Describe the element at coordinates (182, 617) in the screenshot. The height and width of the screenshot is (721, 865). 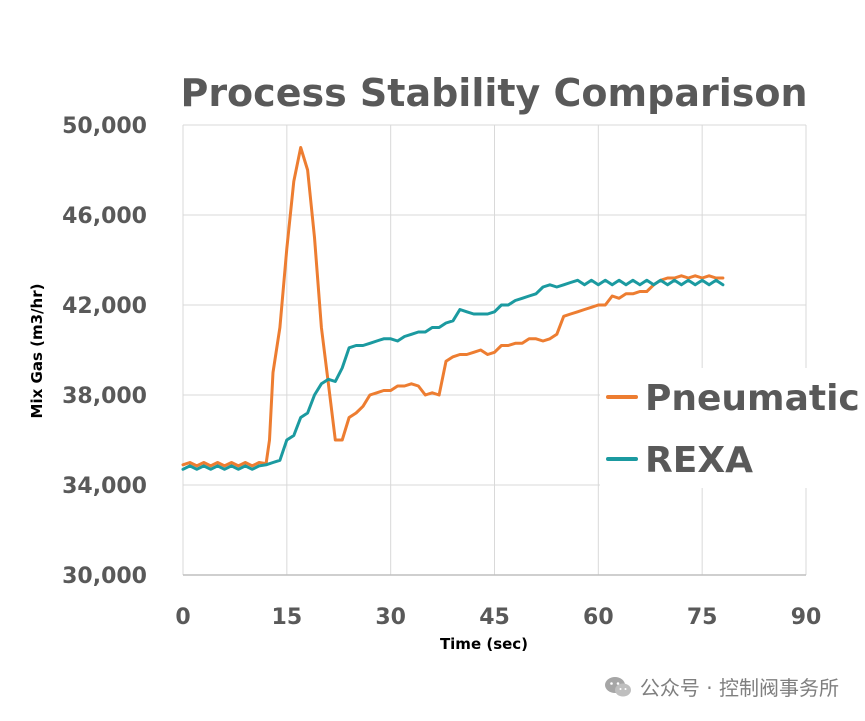
I see `x-tick-label: 0` at that location.